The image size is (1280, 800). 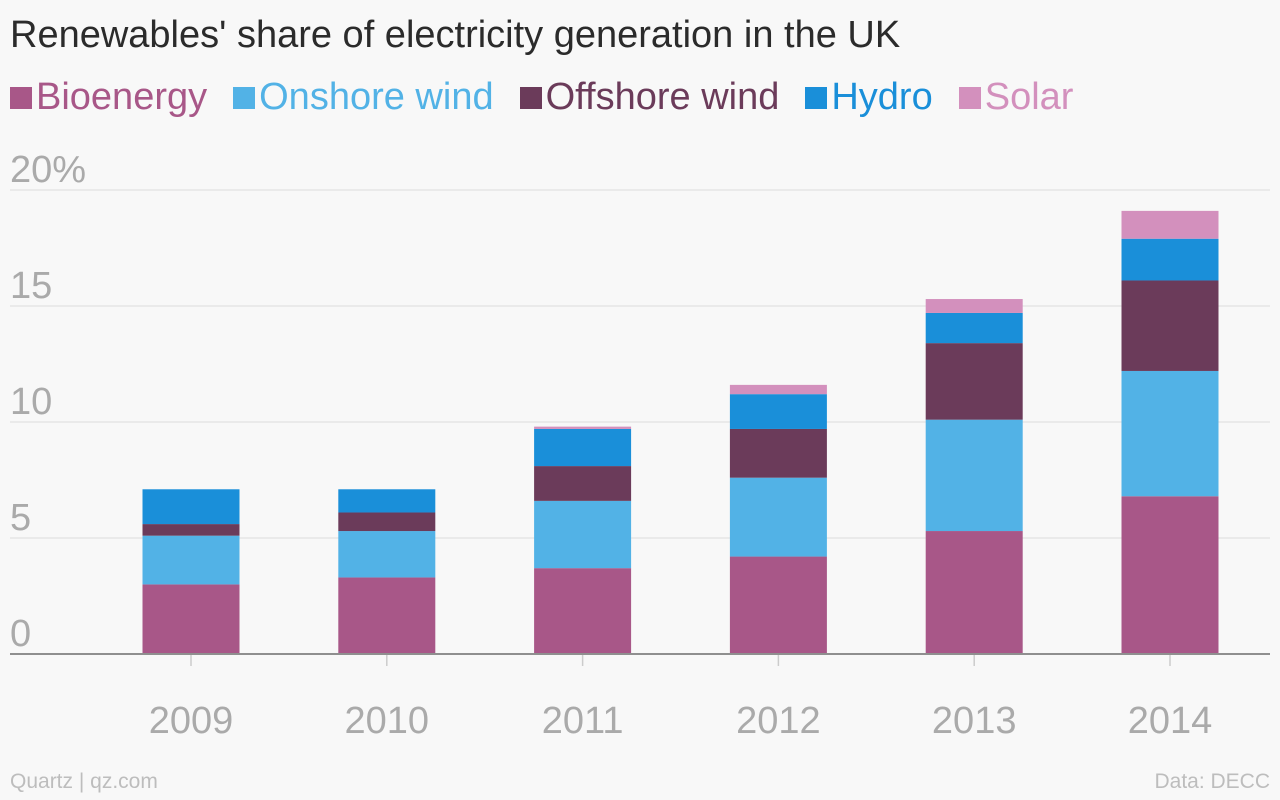 What do you see at coordinates (882, 97) in the screenshot?
I see `legend-label: Hydro` at bounding box center [882, 97].